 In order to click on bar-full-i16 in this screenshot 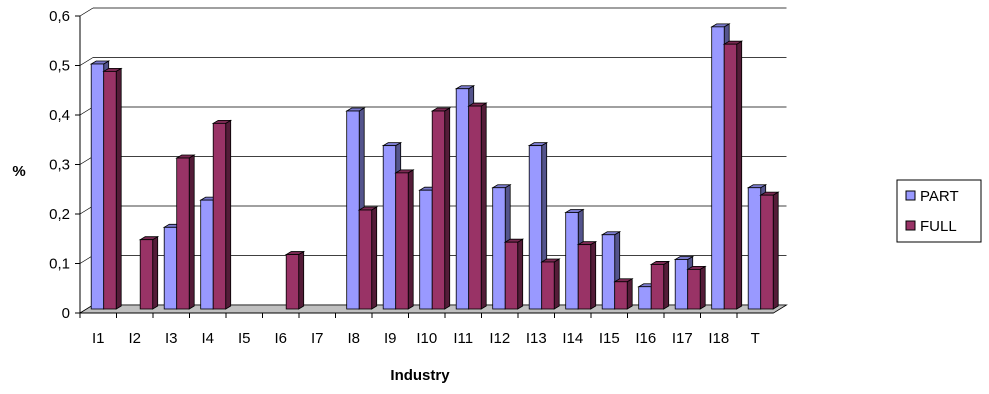, I will do `click(660, 285)`.